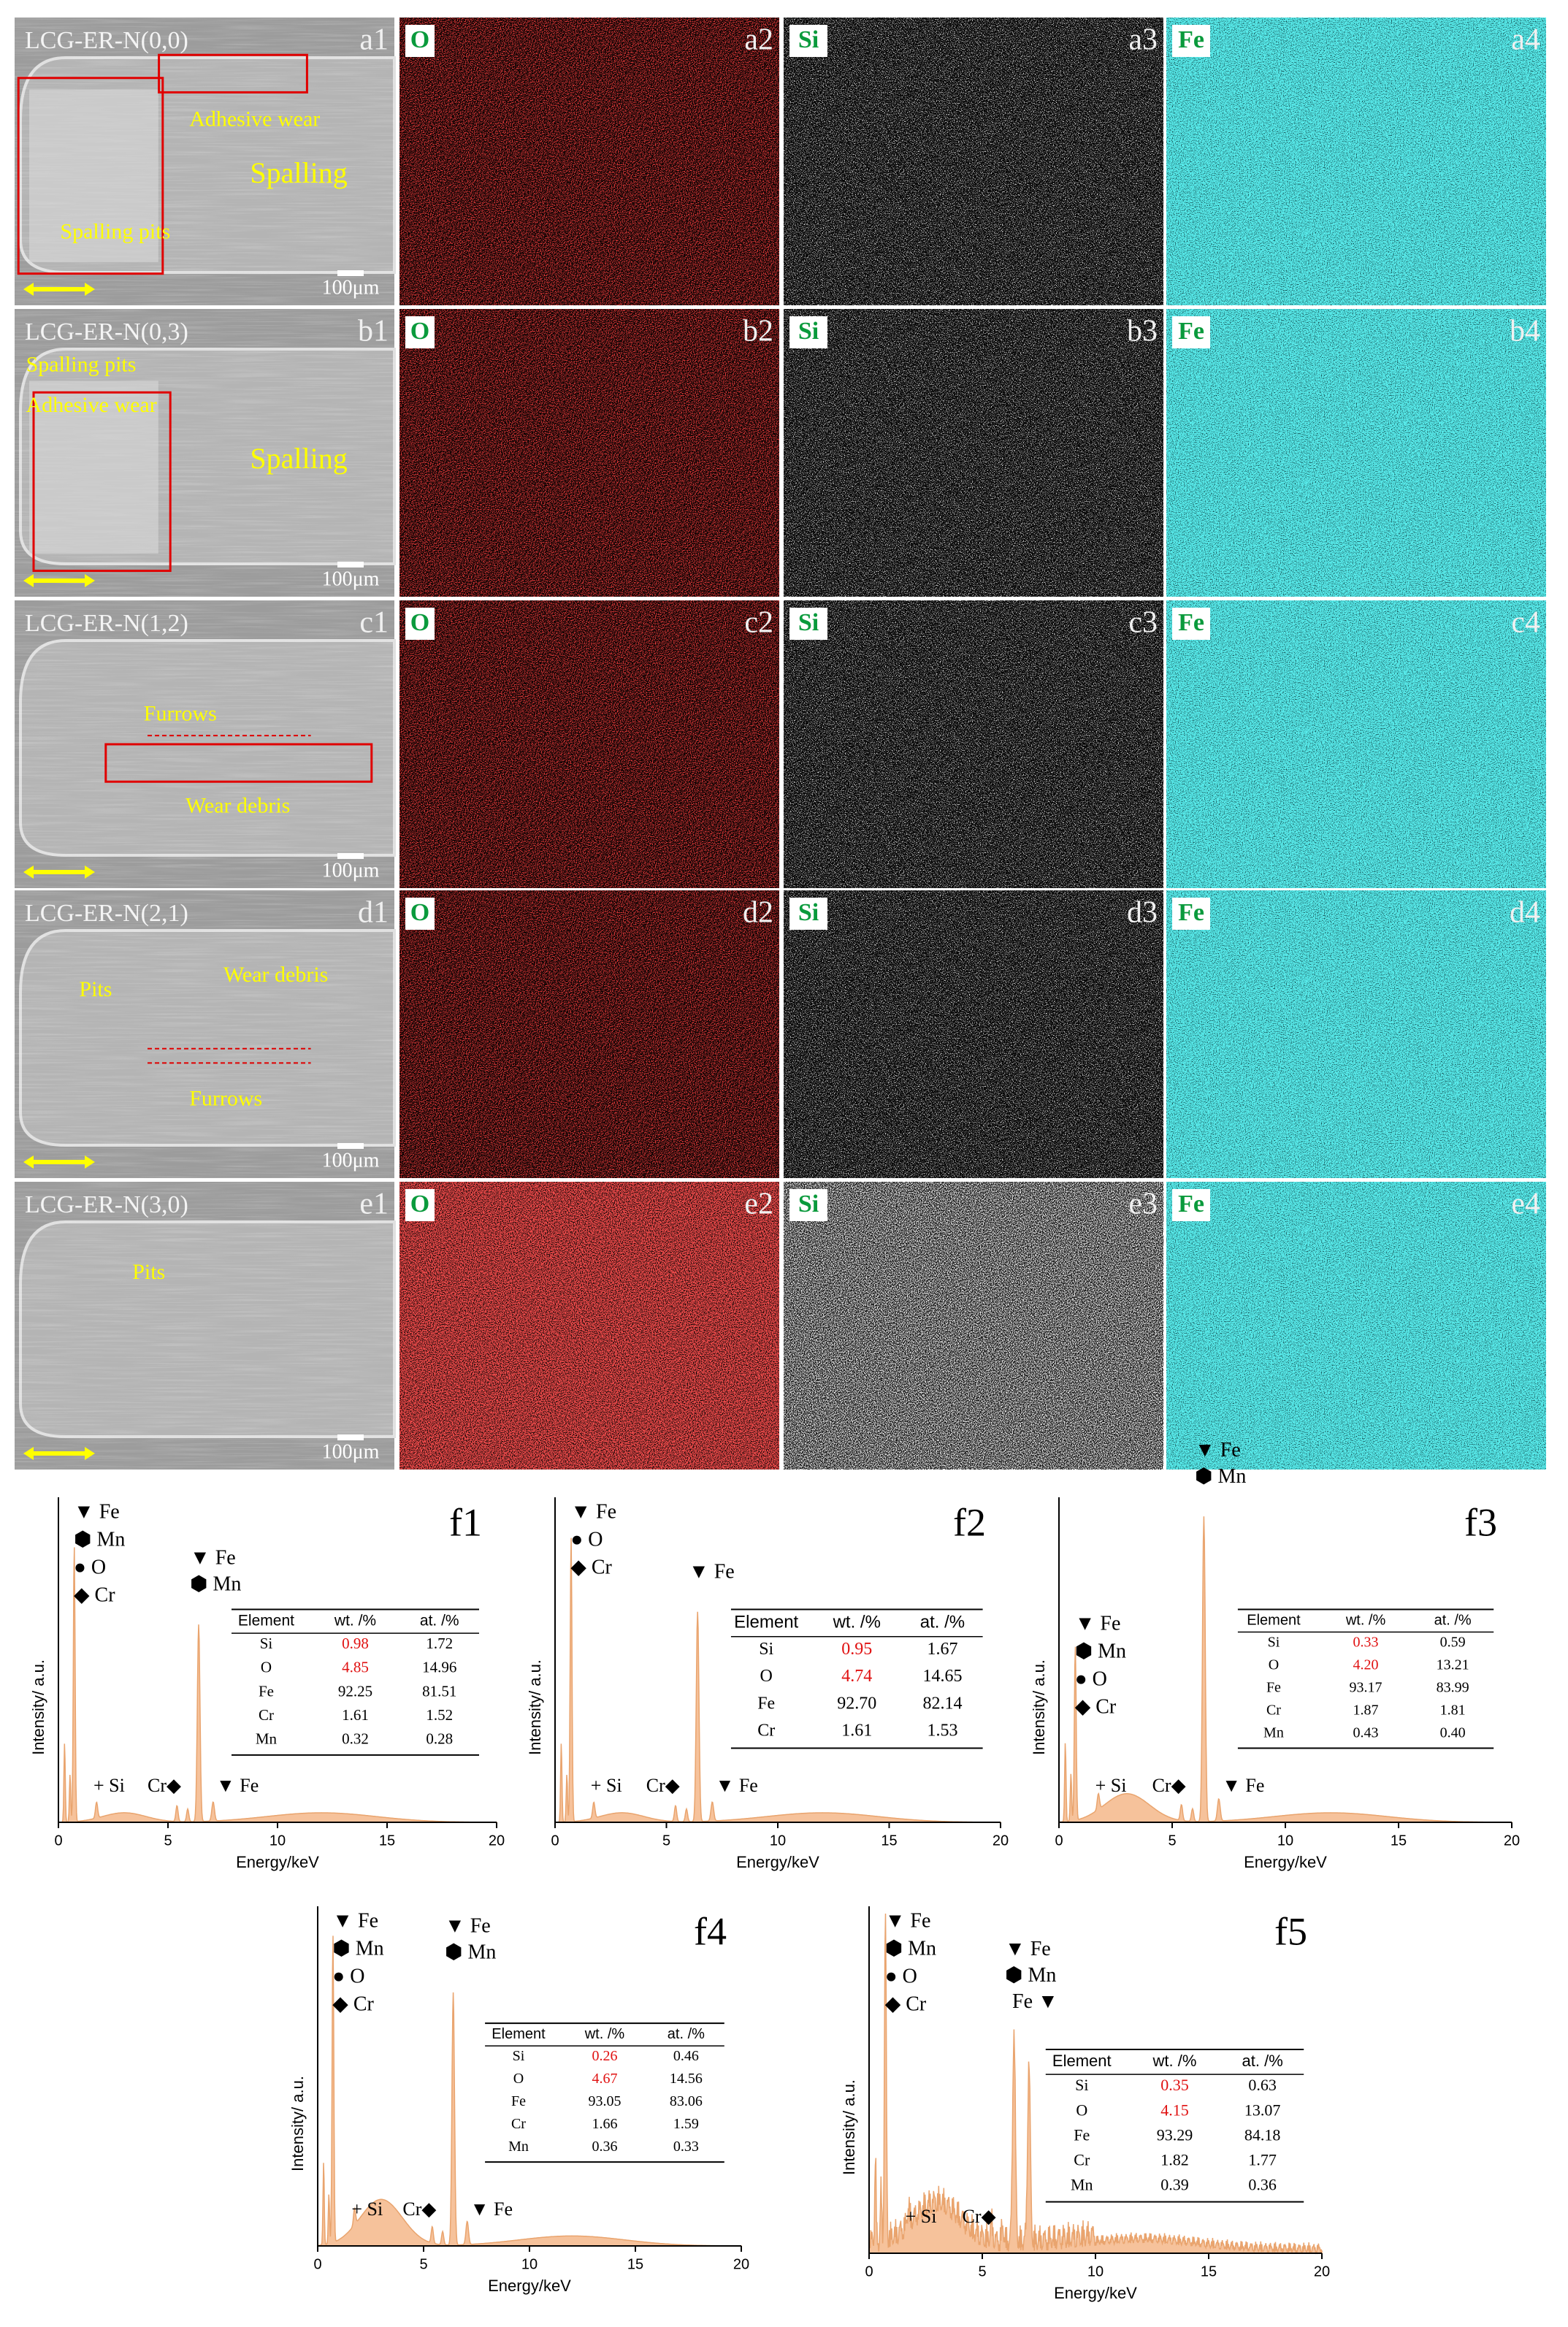  I want to click on sample-name: LCG-ER-N(3,0), so click(106, 1204).